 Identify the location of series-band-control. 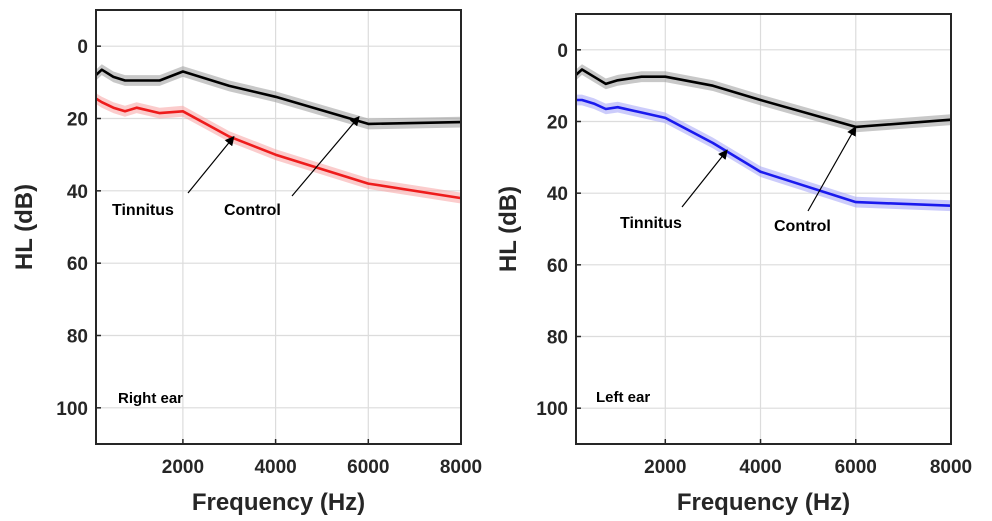
(763, 98).